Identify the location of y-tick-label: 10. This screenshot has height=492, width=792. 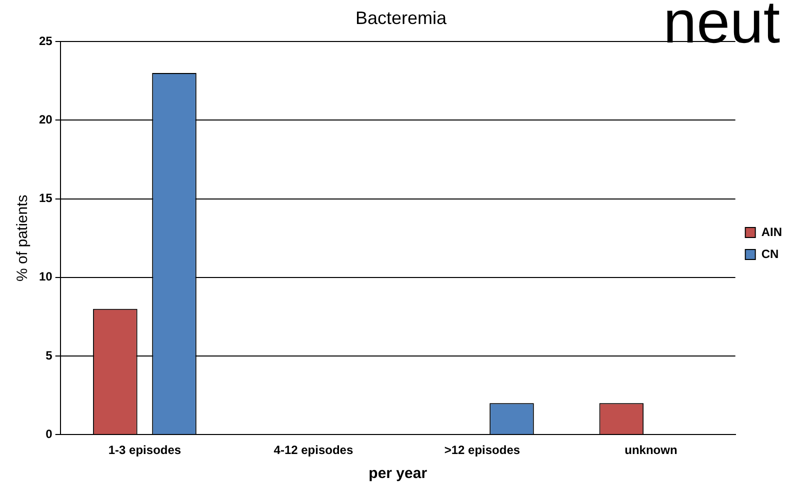
(45, 277).